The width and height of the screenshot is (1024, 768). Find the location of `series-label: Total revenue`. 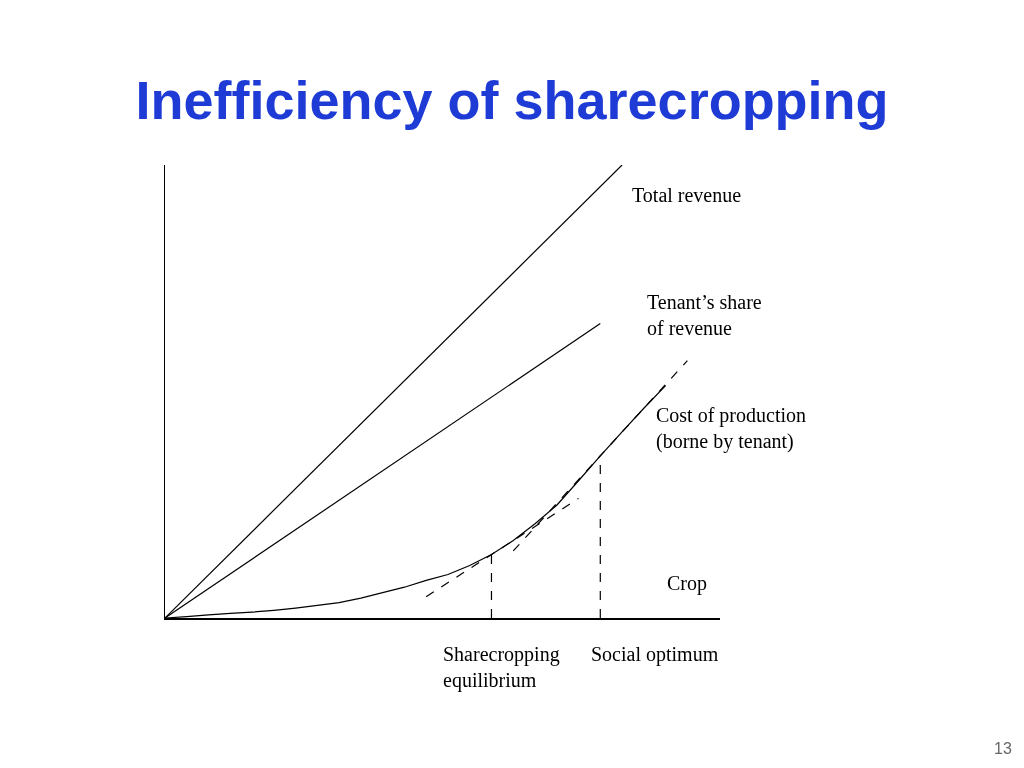

series-label: Total revenue is located at coordinates (687, 195).